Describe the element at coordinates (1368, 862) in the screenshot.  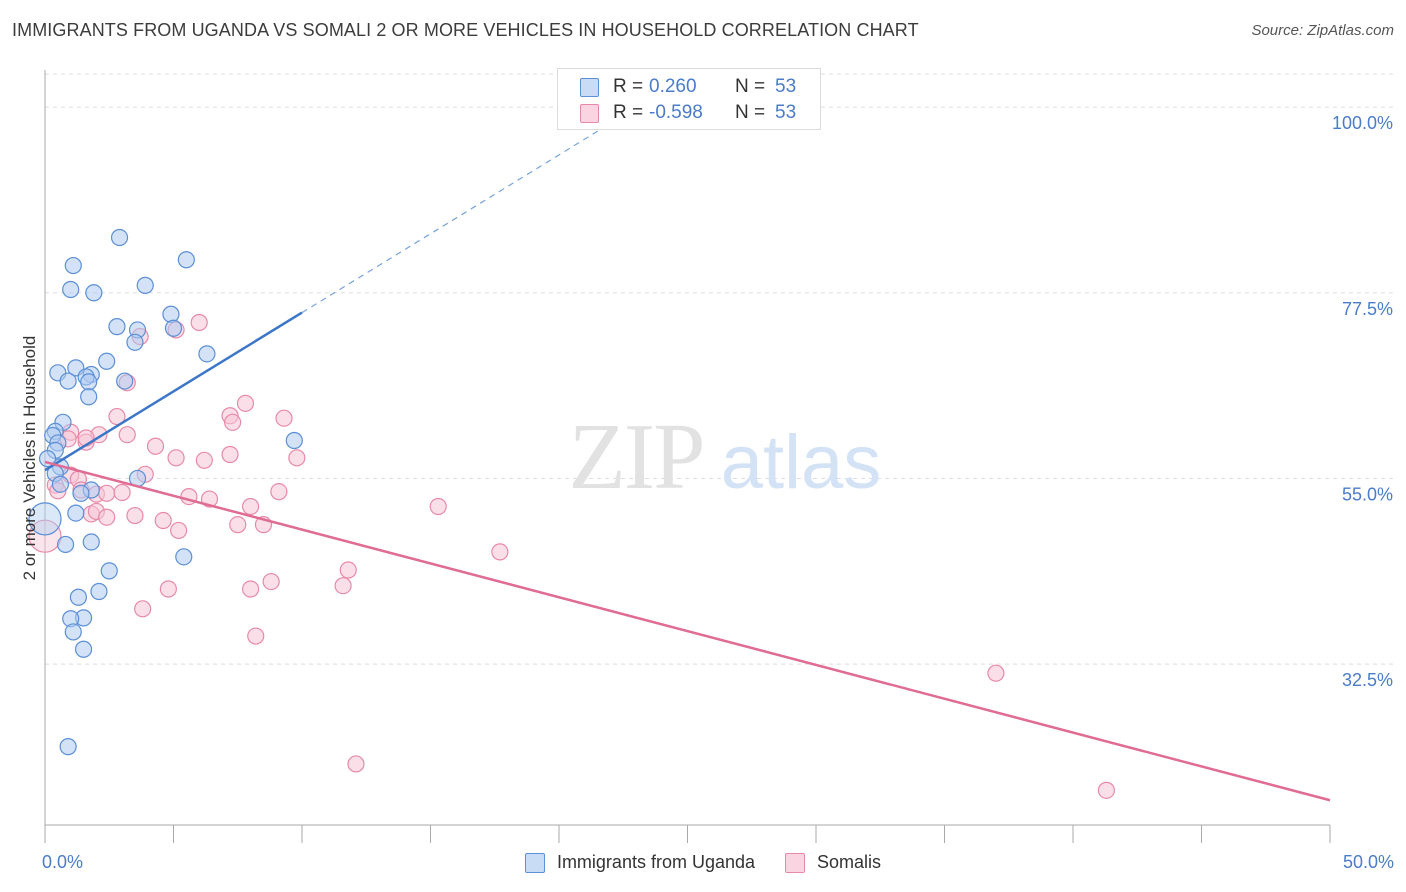
I see `x-tick-label-max: 50.0%` at that location.